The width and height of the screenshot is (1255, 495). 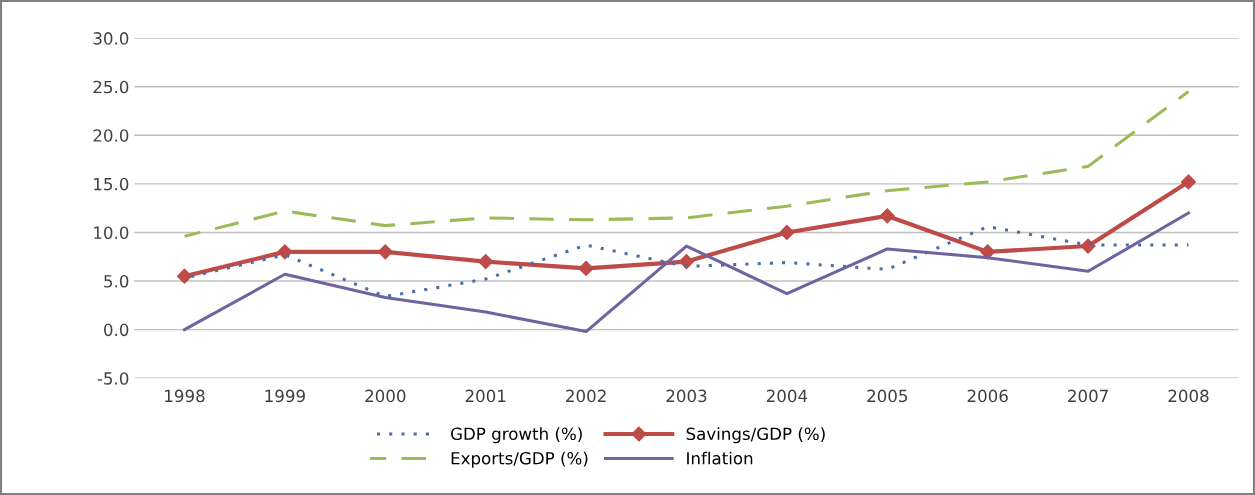 I want to click on y-tick-label: -5.0, so click(x=113, y=378).